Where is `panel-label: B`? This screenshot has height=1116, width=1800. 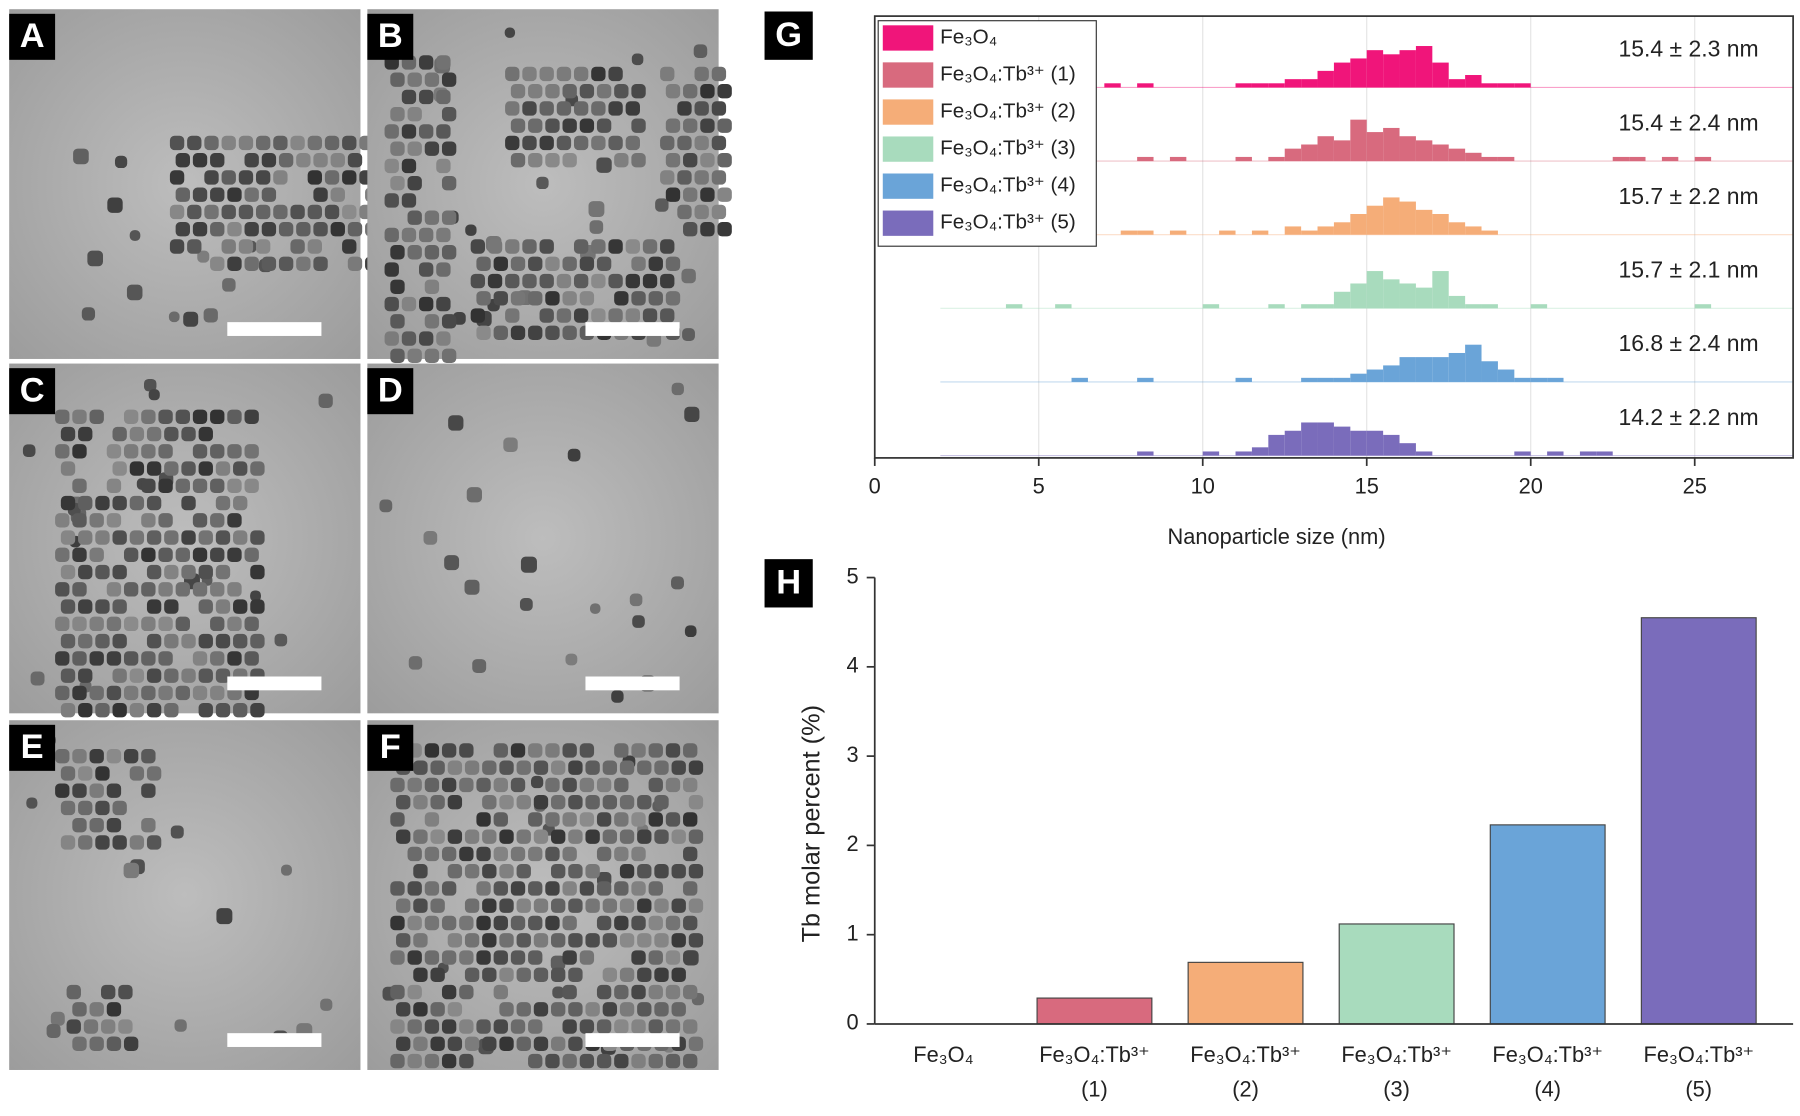 panel-label: B is located at coordinates (390, 36).